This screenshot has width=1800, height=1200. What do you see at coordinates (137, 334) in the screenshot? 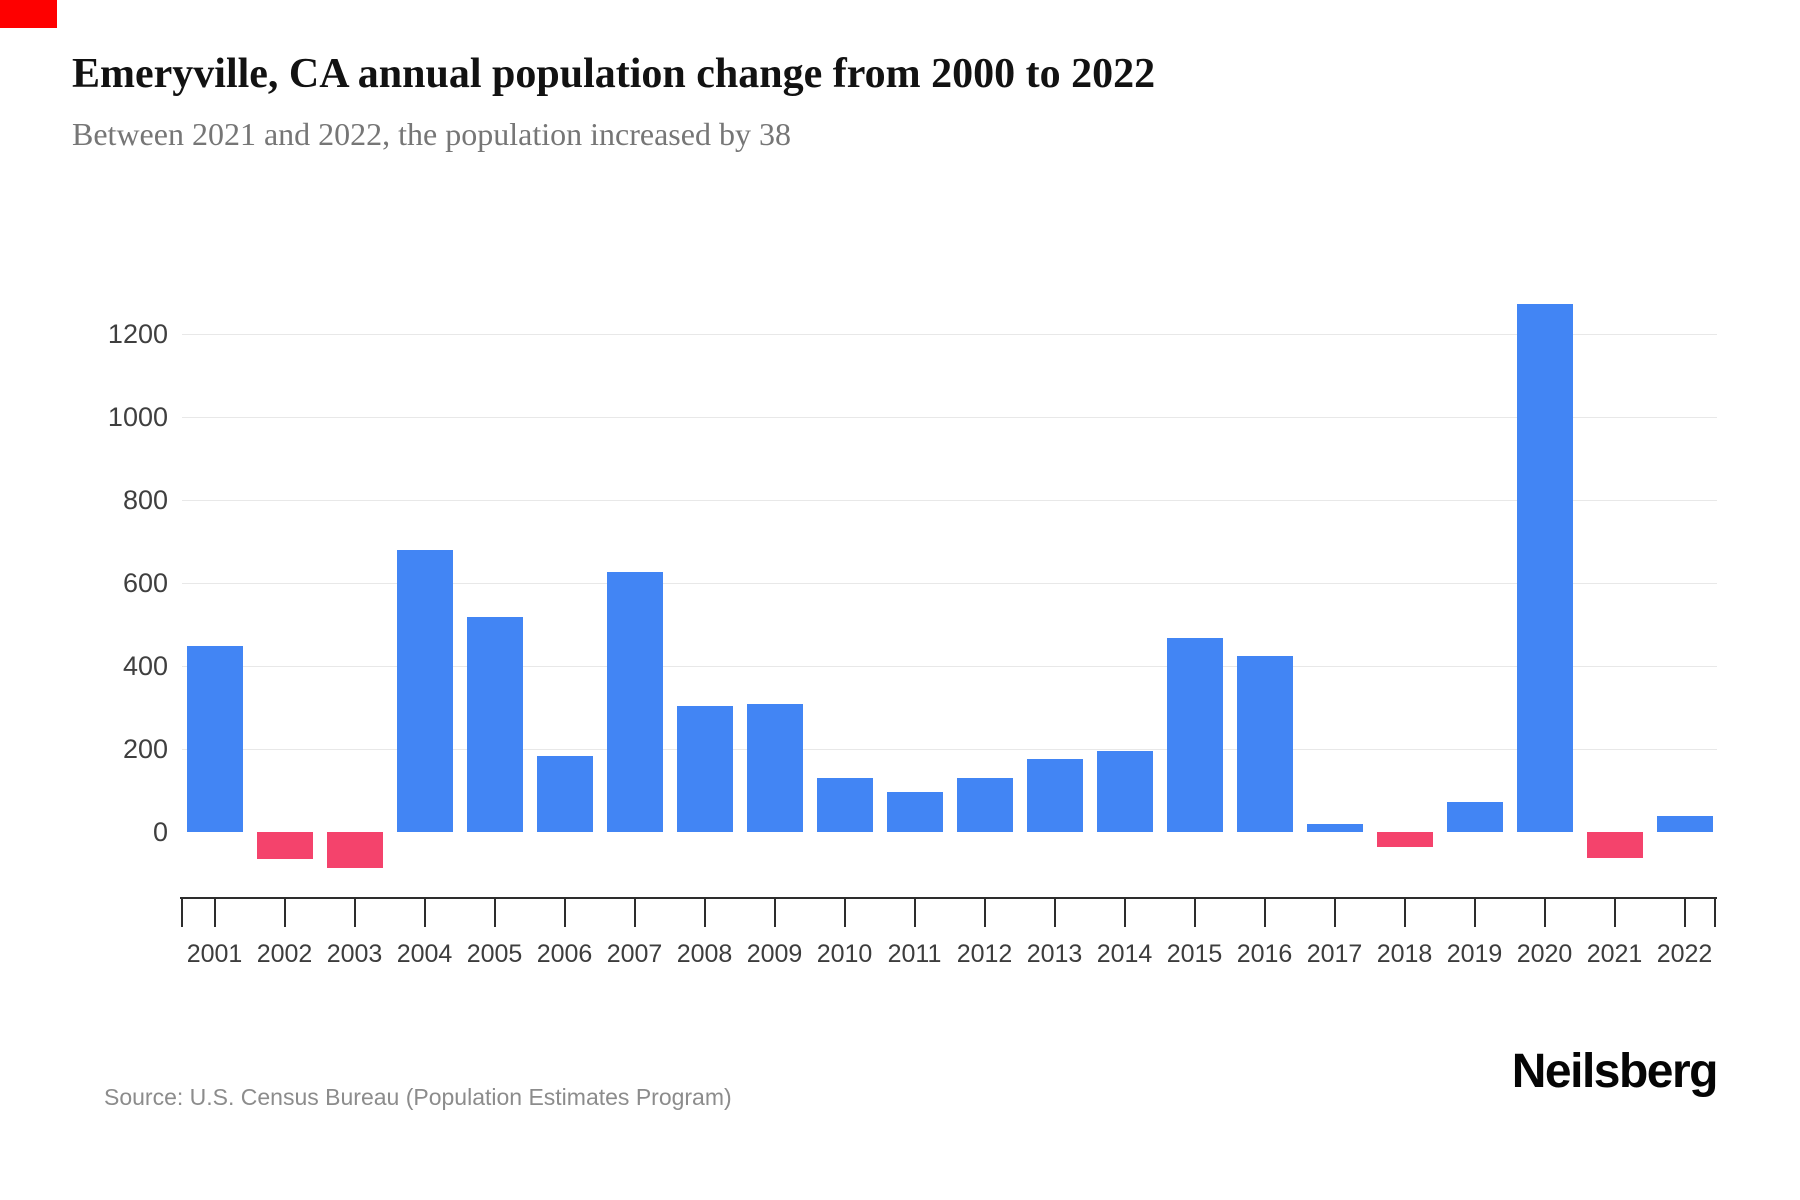
I see `y-axis-label-1200: 1200` at bounding box center [137, 334].